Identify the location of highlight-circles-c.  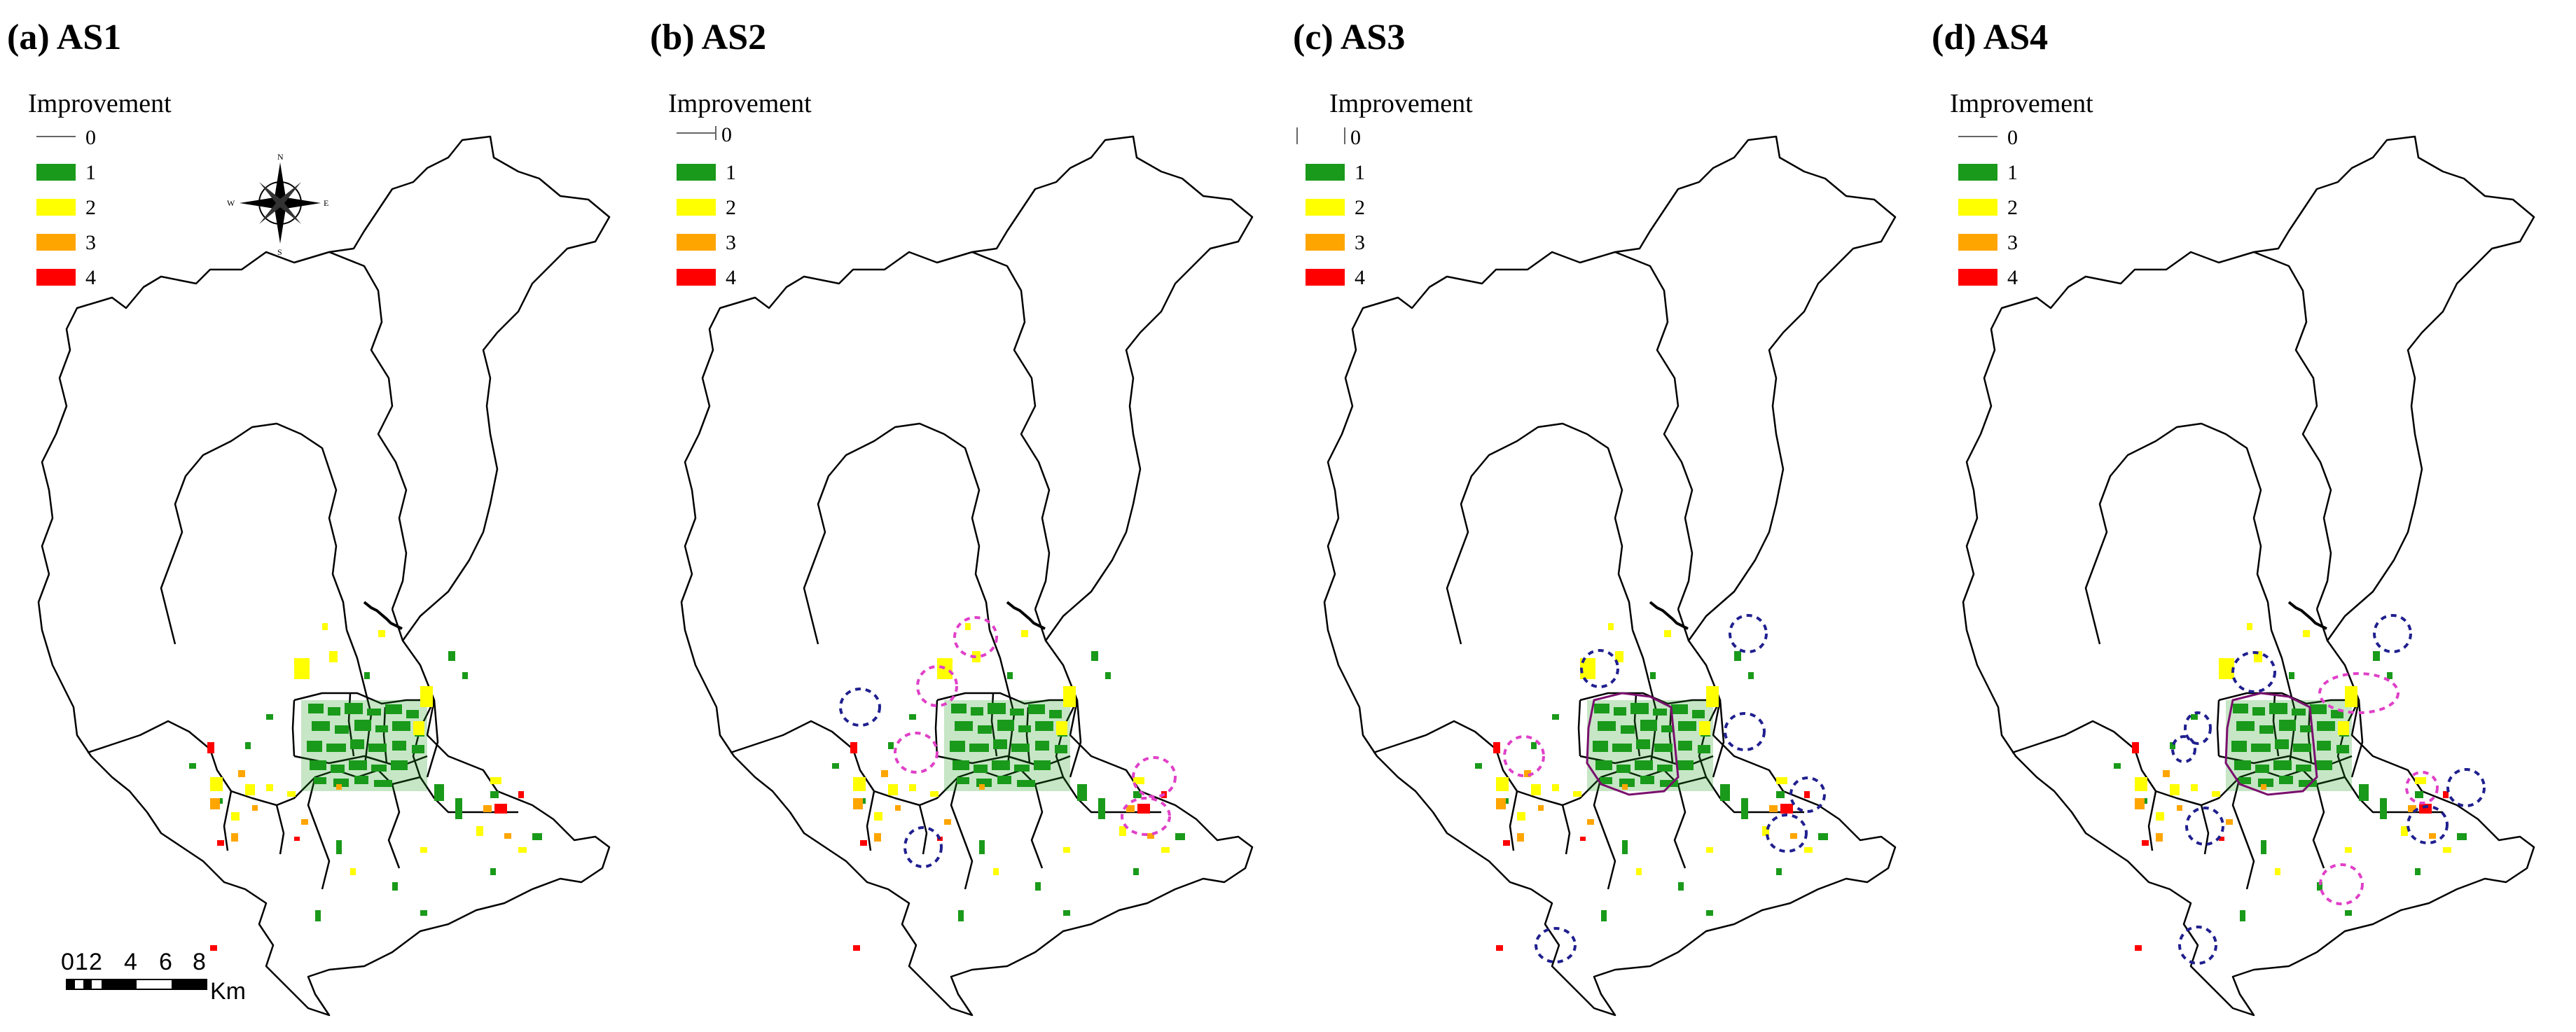
(1665, 788).